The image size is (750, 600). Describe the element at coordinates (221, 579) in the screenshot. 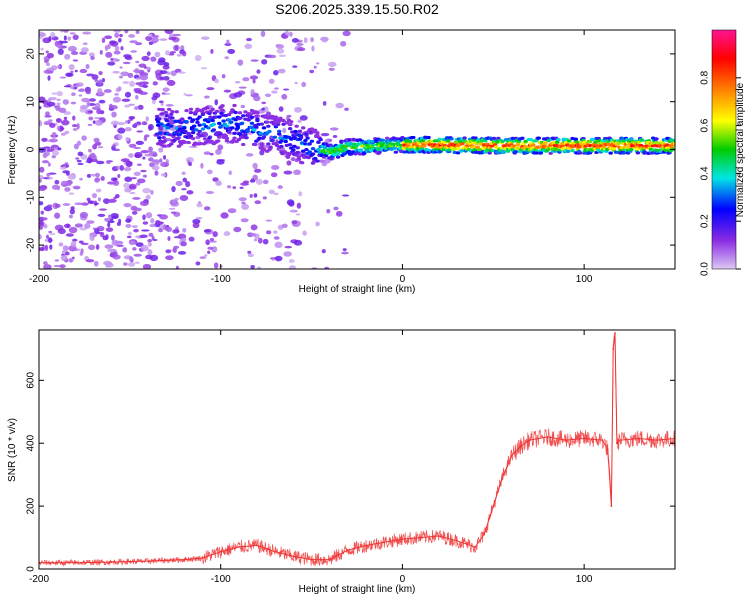

I see `x-tick-label: -100` at that location.